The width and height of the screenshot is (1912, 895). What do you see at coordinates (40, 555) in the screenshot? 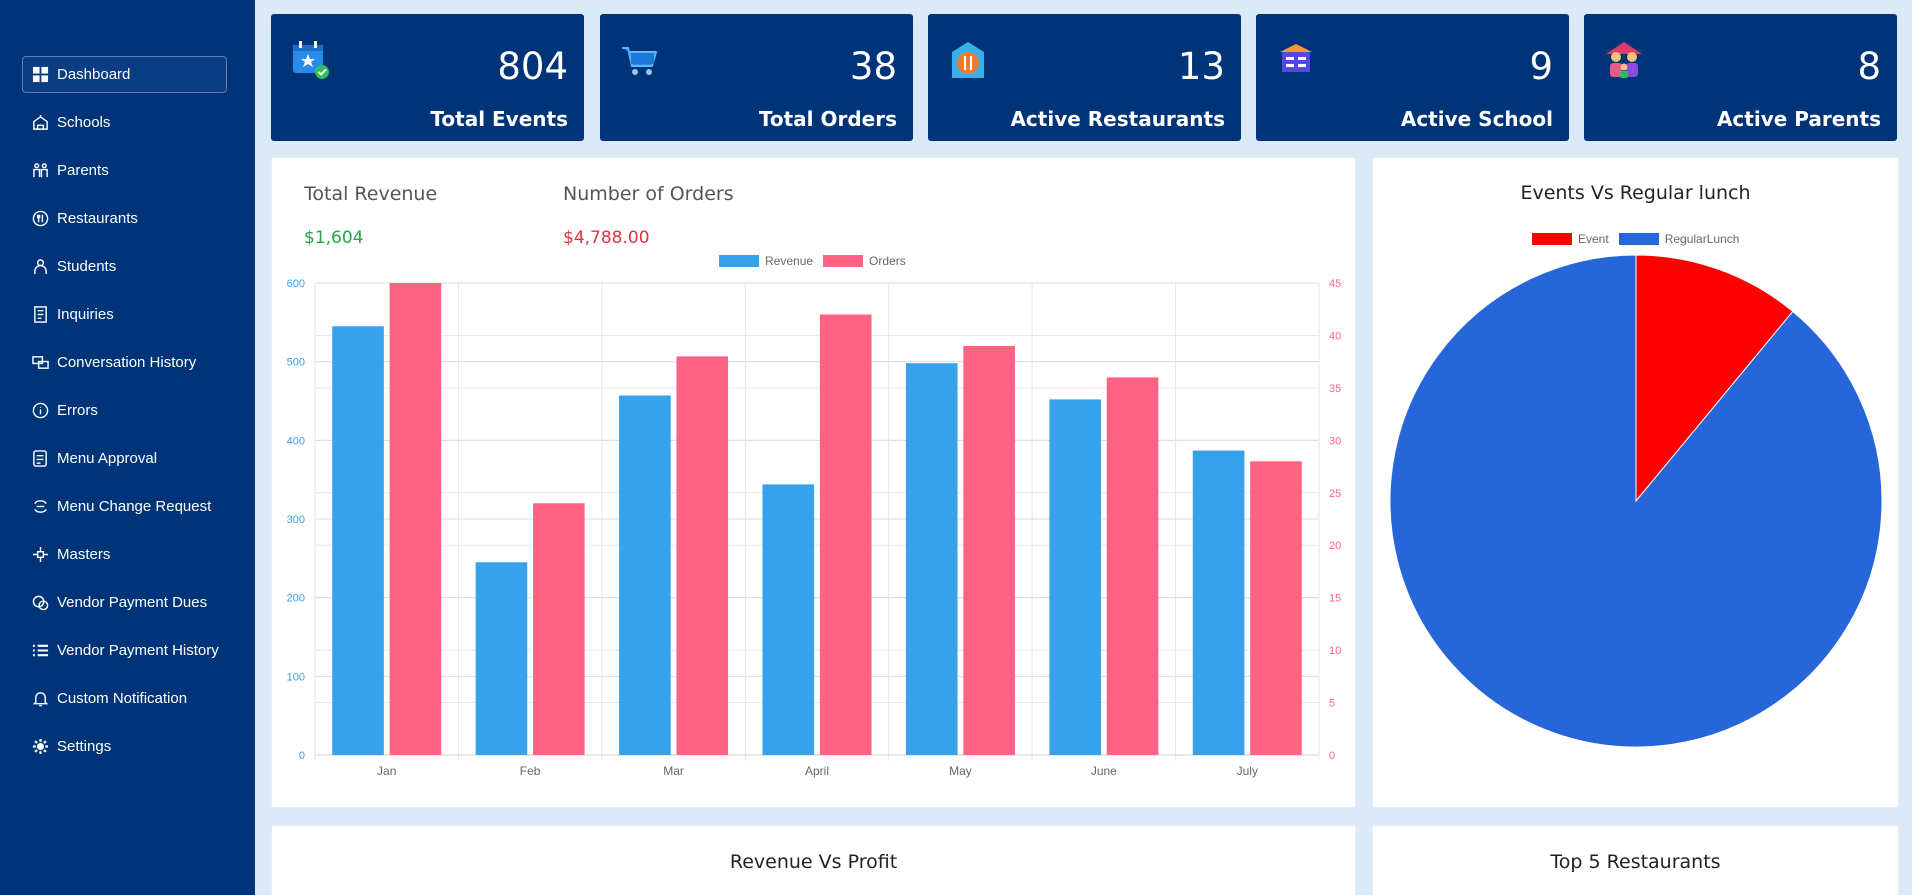
I see `masters-icon` at bounding box center [40, 555].